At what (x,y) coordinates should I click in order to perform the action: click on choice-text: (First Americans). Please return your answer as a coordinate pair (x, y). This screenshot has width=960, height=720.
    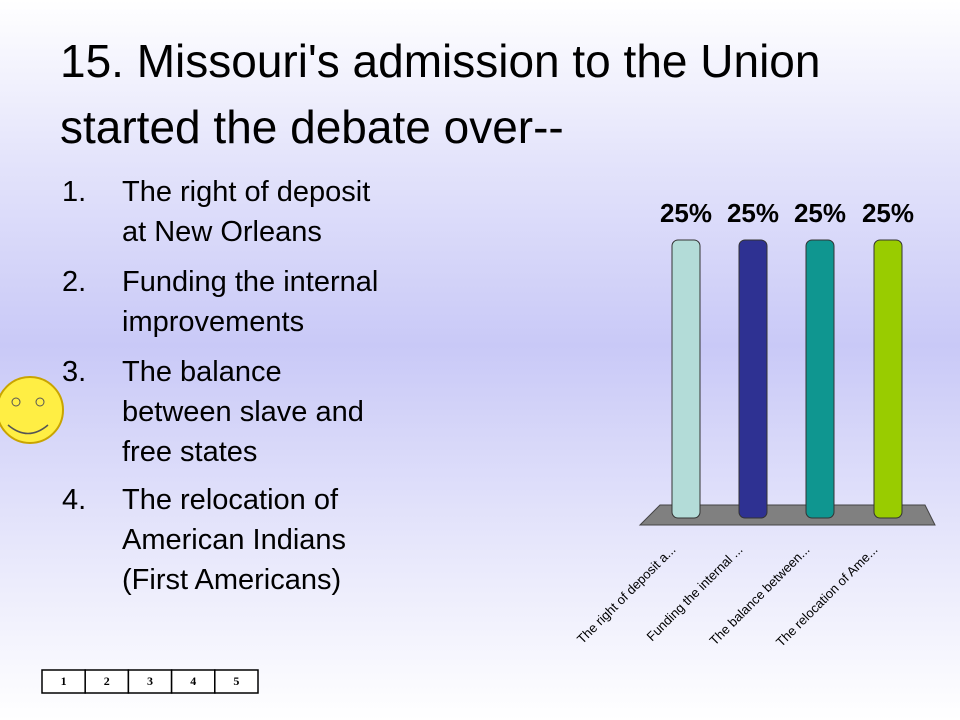
    Looking at the image, I should click on (232, 580).